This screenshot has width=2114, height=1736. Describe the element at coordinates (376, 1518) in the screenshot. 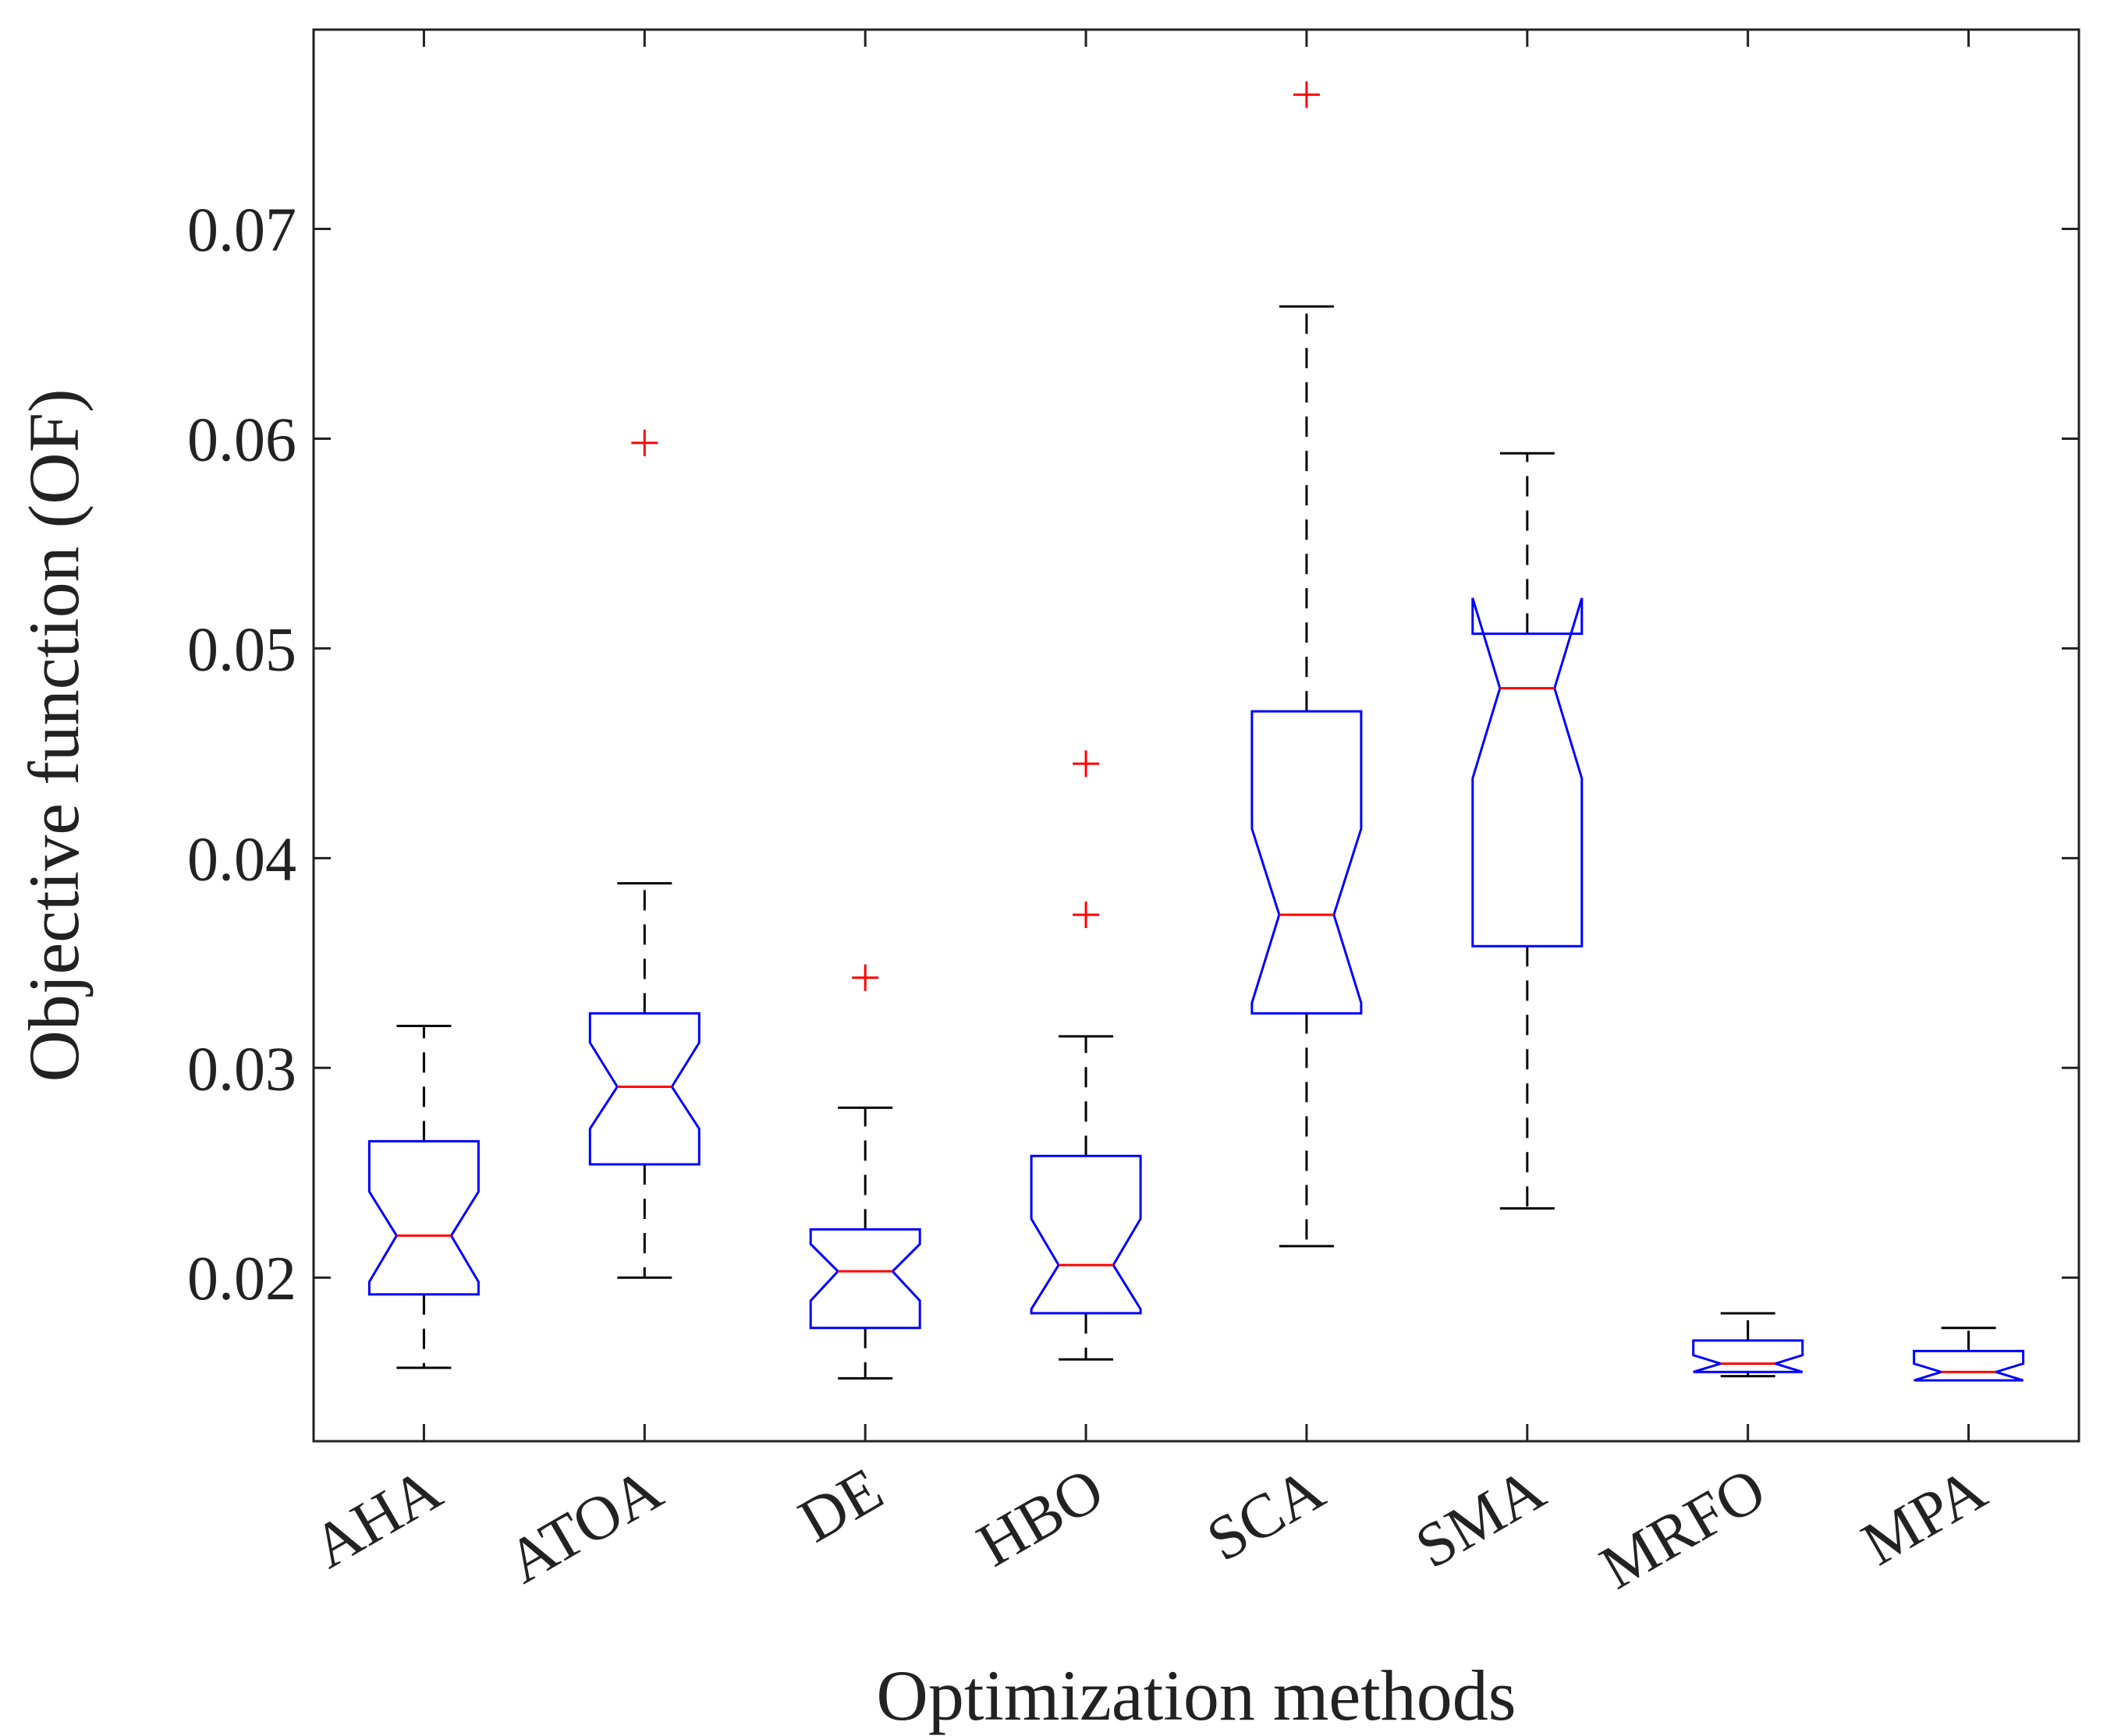

I see `x-tick-label: AHA` at that location.